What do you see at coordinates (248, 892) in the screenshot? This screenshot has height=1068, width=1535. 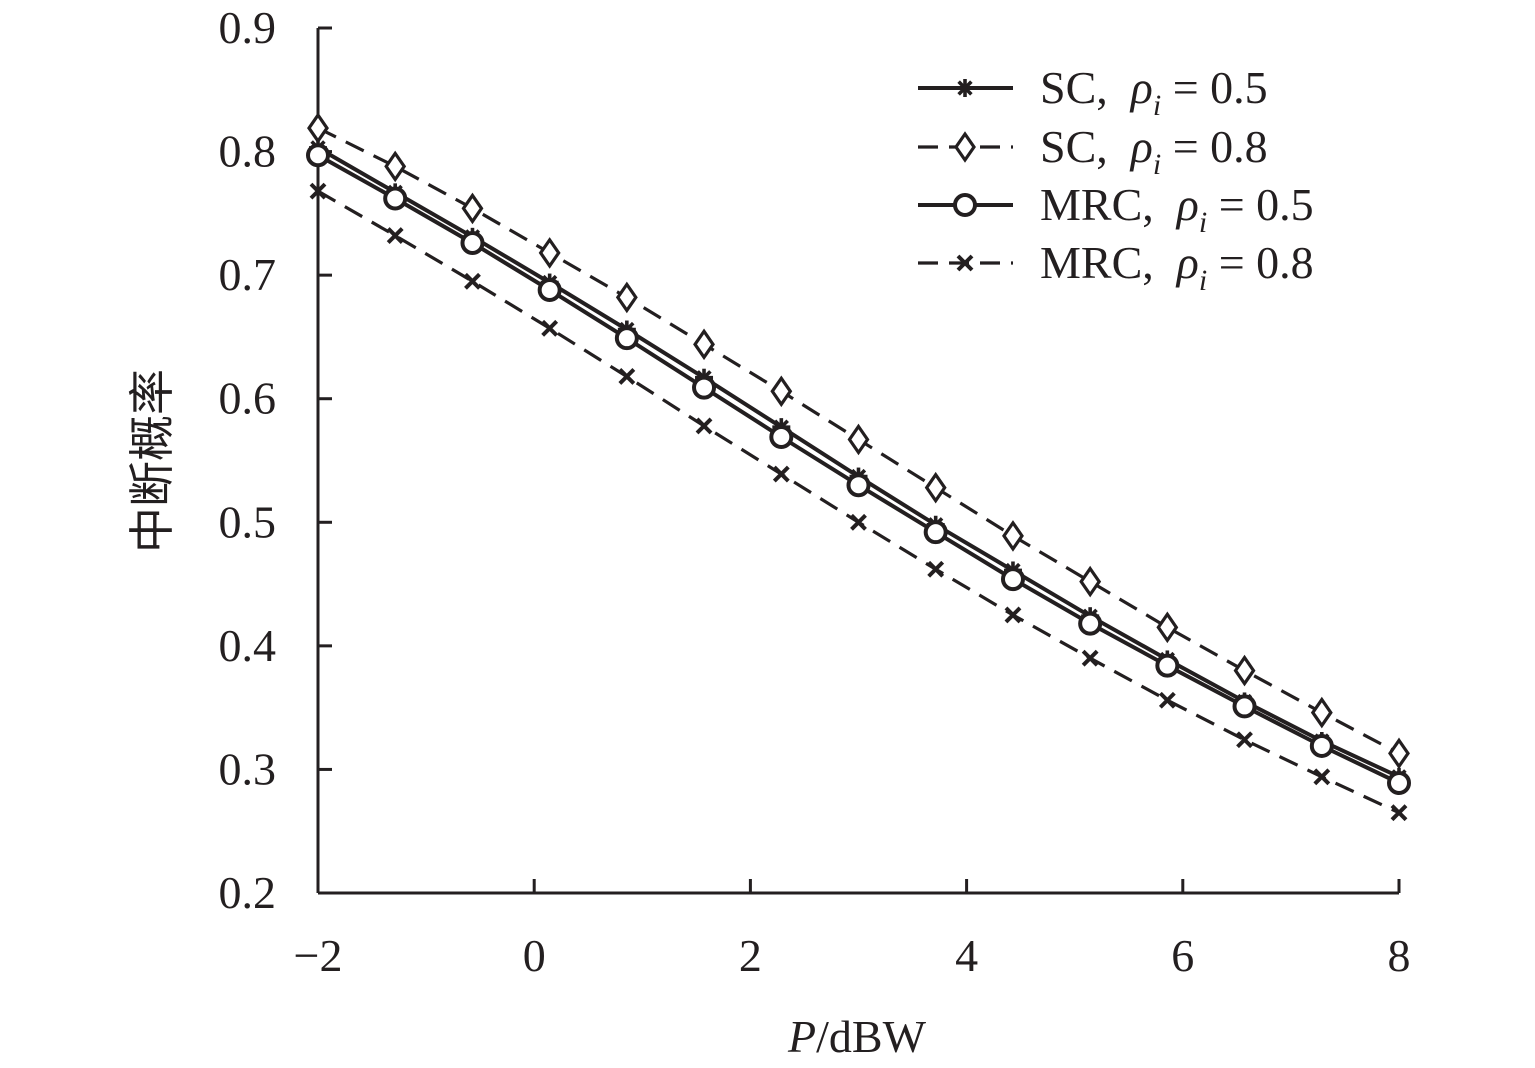 I see `y-tick-label: 0.2` at bounding box center [248, 892].